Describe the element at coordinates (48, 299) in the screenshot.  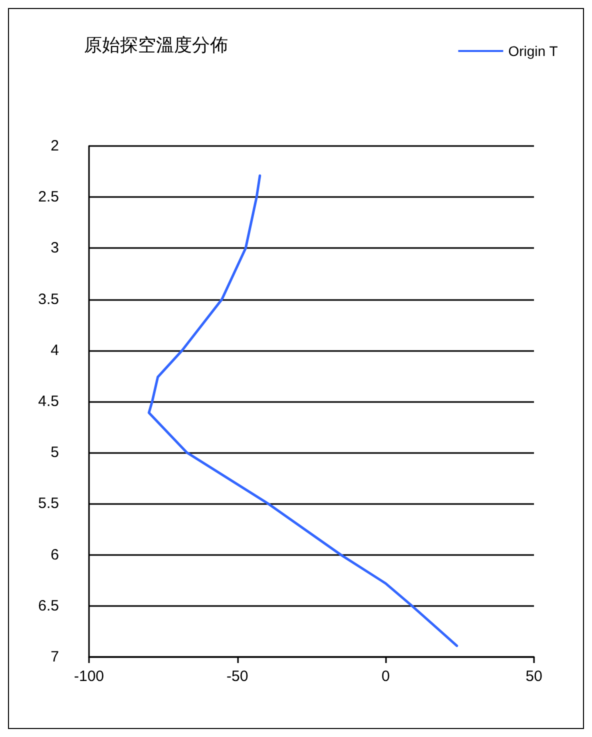
I see `y-tick-label: 3.5` at that location.